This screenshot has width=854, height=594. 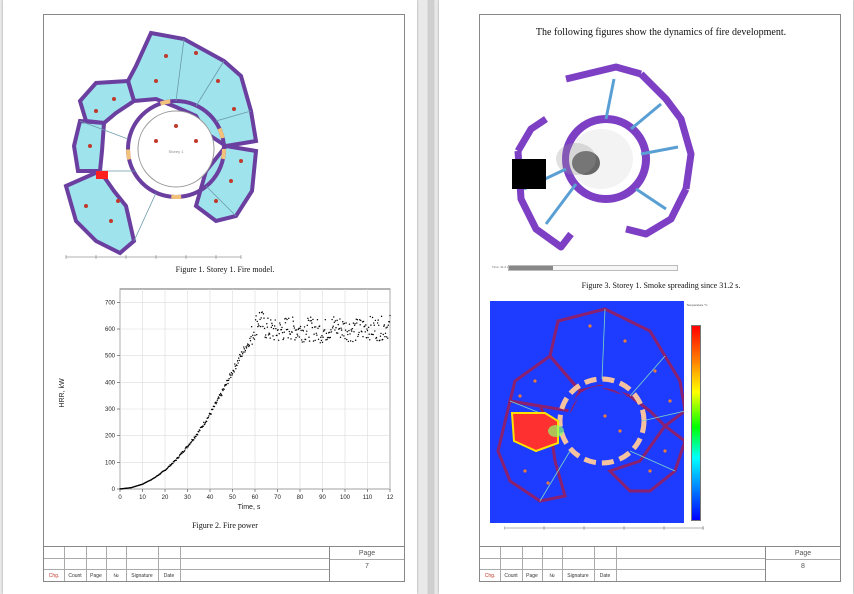 What do you see at coordinates (110, 463) in the screenshot?
I see `y-tick-label: 100` at bounding box center [110, 463].